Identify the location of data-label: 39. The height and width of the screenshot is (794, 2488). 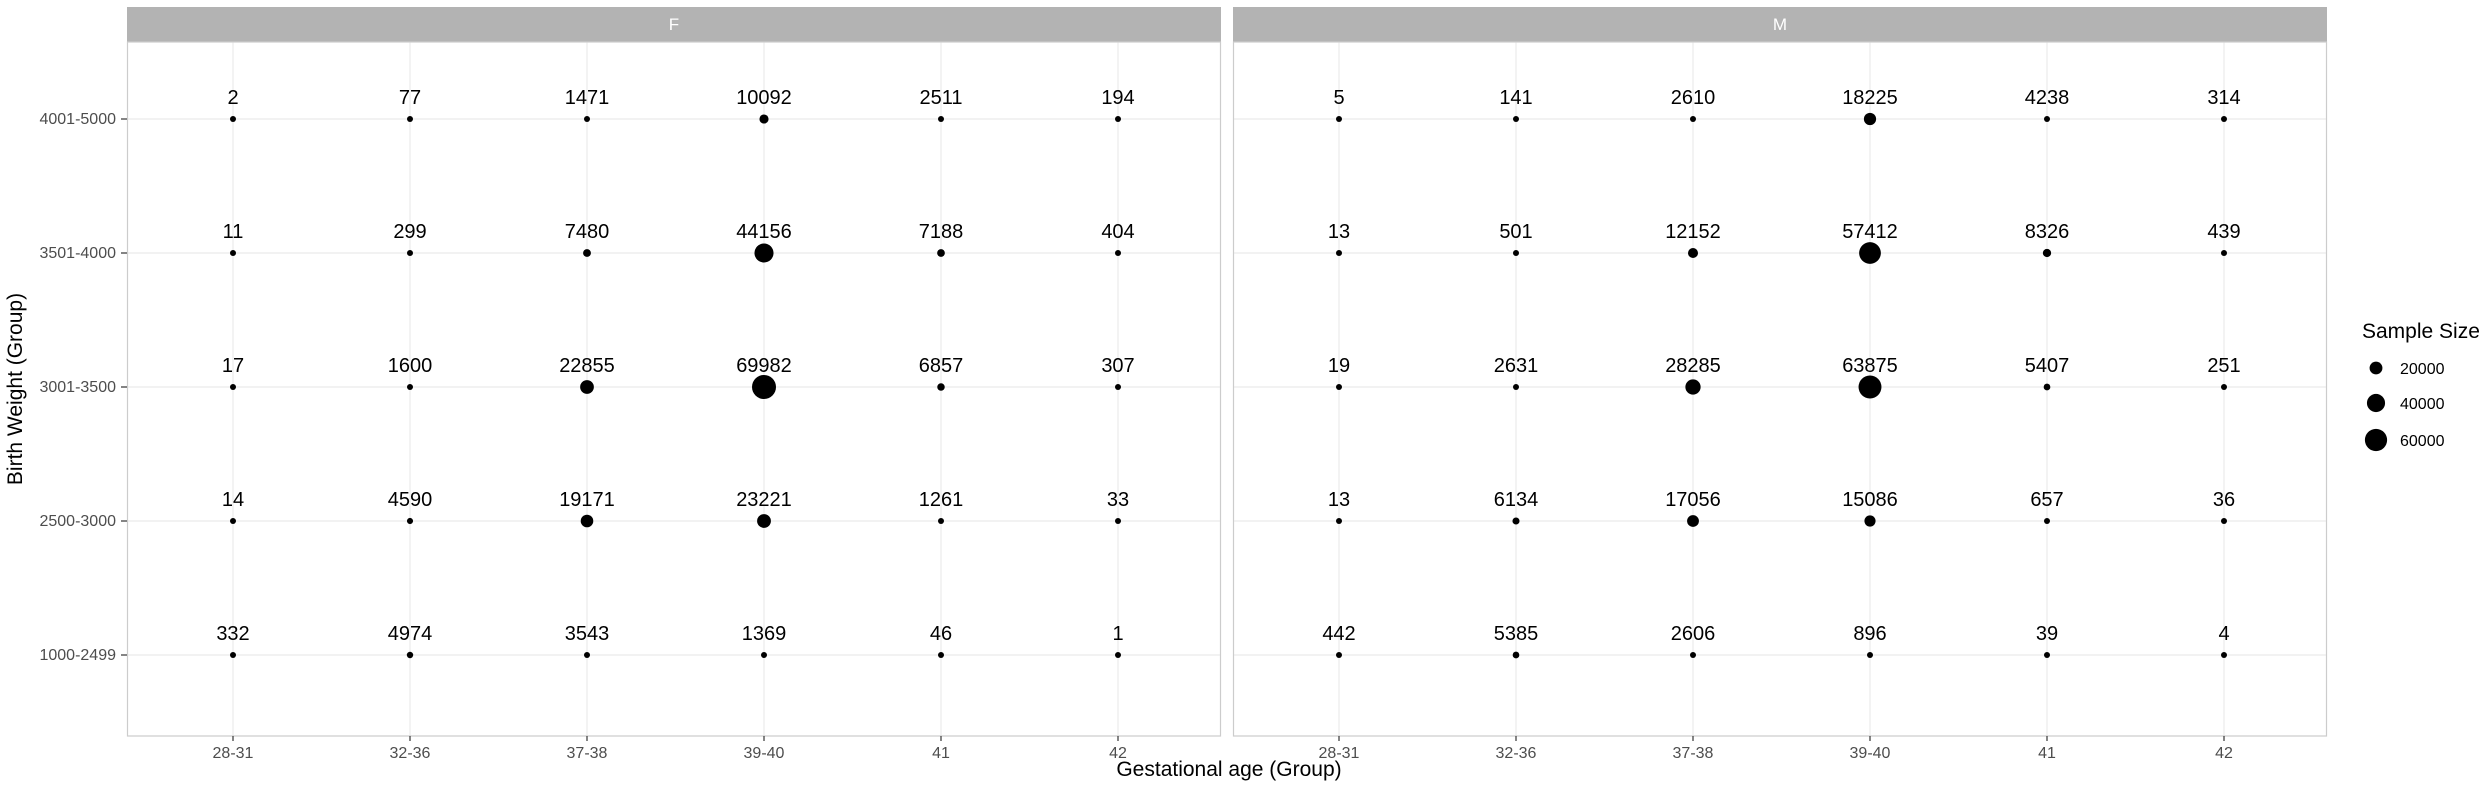
(2047, 634).